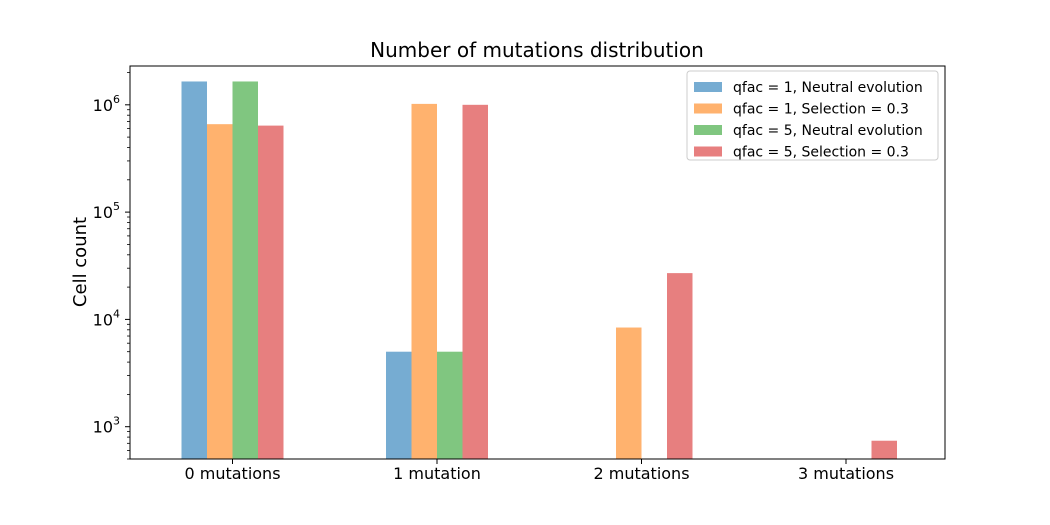 The image size is (1050, 525). Describe the element at coordinates (80, 262) in the screenshot. I see `y-axis-label: Cell count` at that location.